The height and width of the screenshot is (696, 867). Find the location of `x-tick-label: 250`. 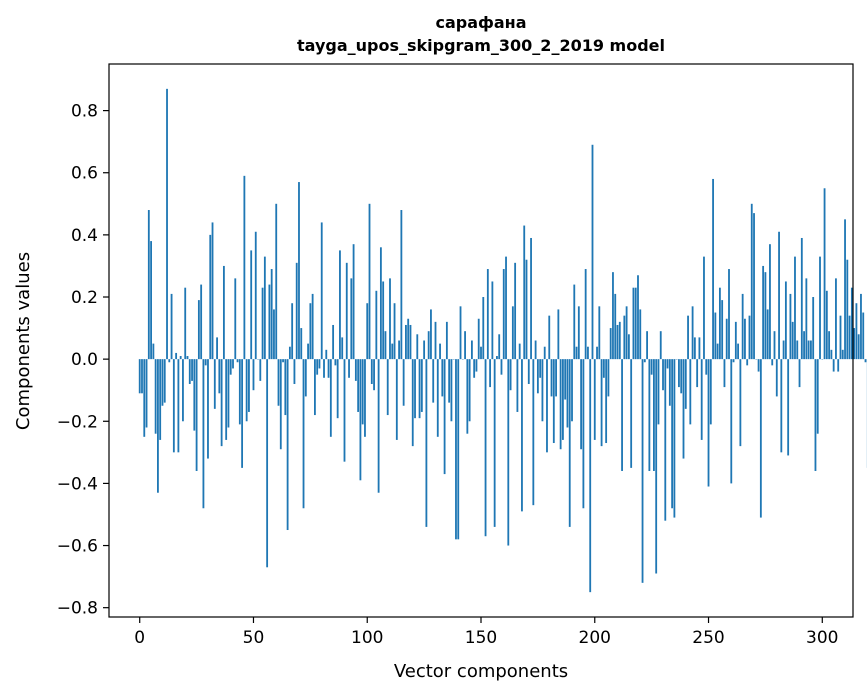

x-tick-label: 250 is located at coordinates (708, 638).